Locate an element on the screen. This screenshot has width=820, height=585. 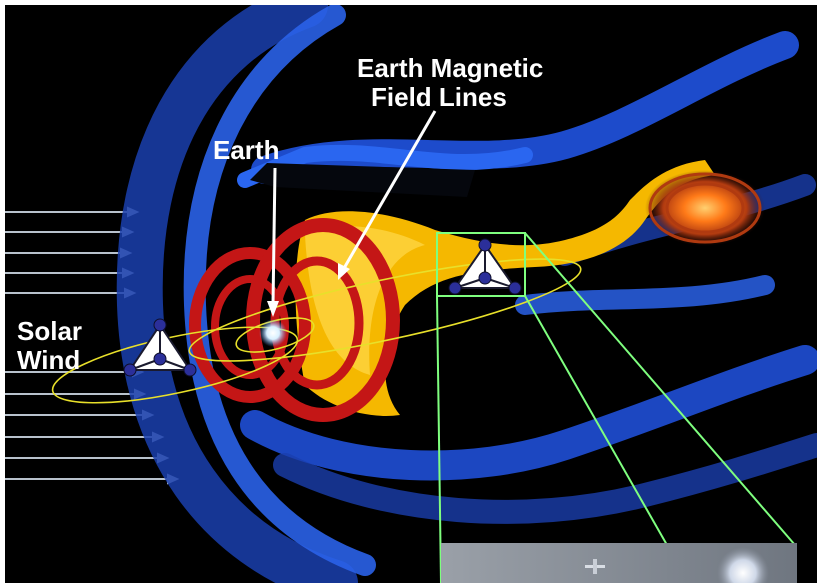
solar-wind-label: Solar Wind is located at coordinates (49, 346).